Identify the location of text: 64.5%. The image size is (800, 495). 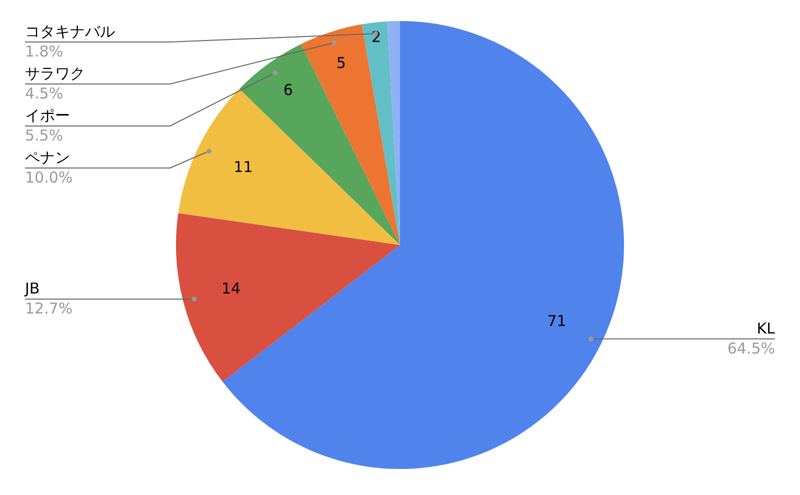
(751, 348).